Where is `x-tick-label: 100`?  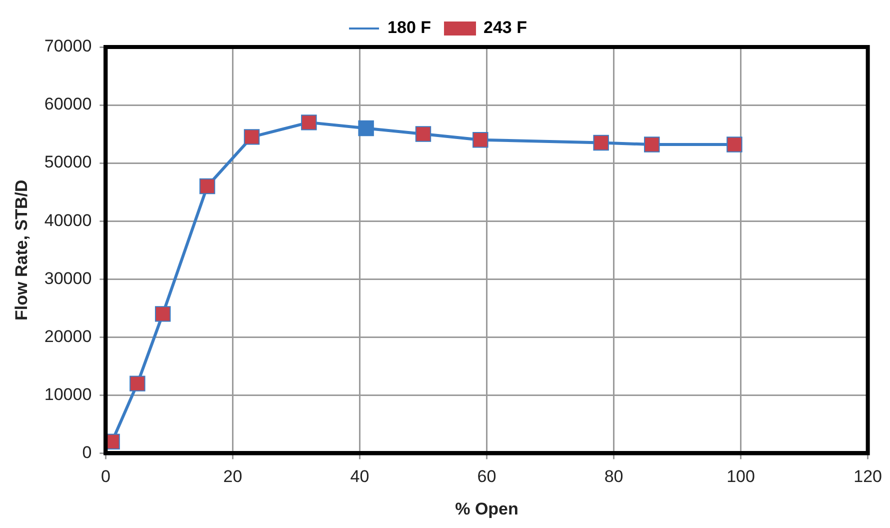
x-tick-label: 100 is located at coordinates (740, 476).